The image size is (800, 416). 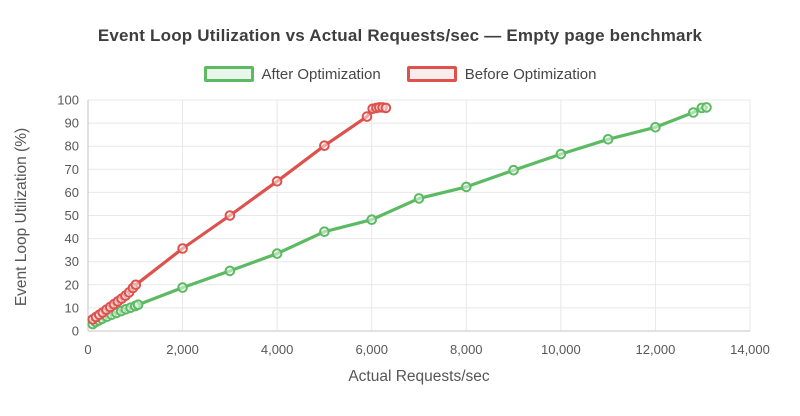 What do you see at coordinates (228, 74) in the screenshot?
I see `after-optimization-swatch` at bounding box center [228, 74].